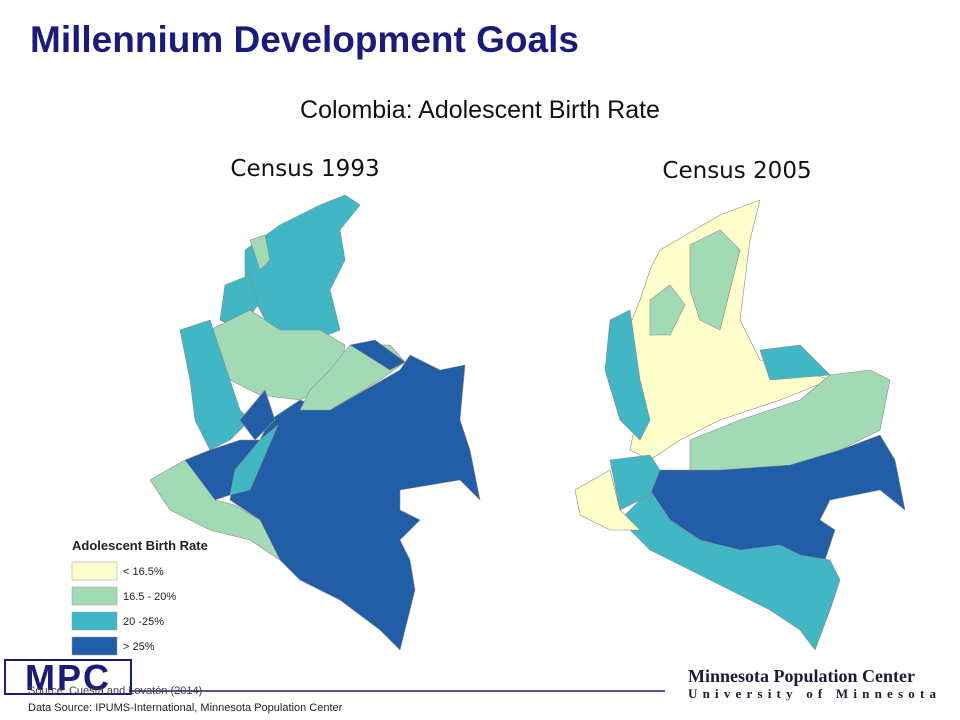 This screenshot has width=960, height=720. Describe the element at coordinates (736, 171) in the screenshot. I see `map-title: Census 2005` at that location.